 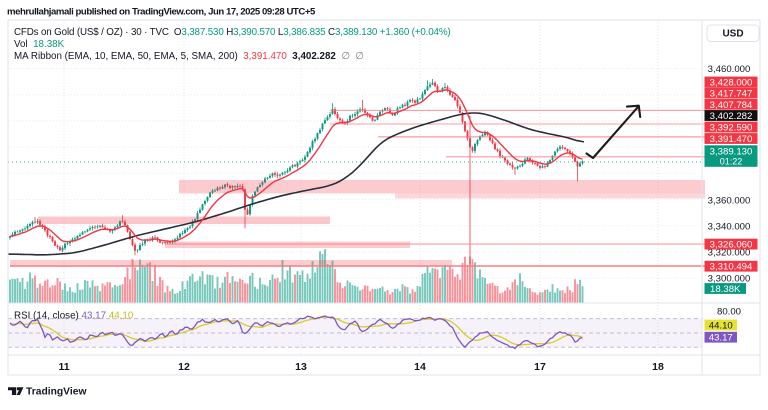 I want to click on svg-text: 12, so click(x=184, y=367).